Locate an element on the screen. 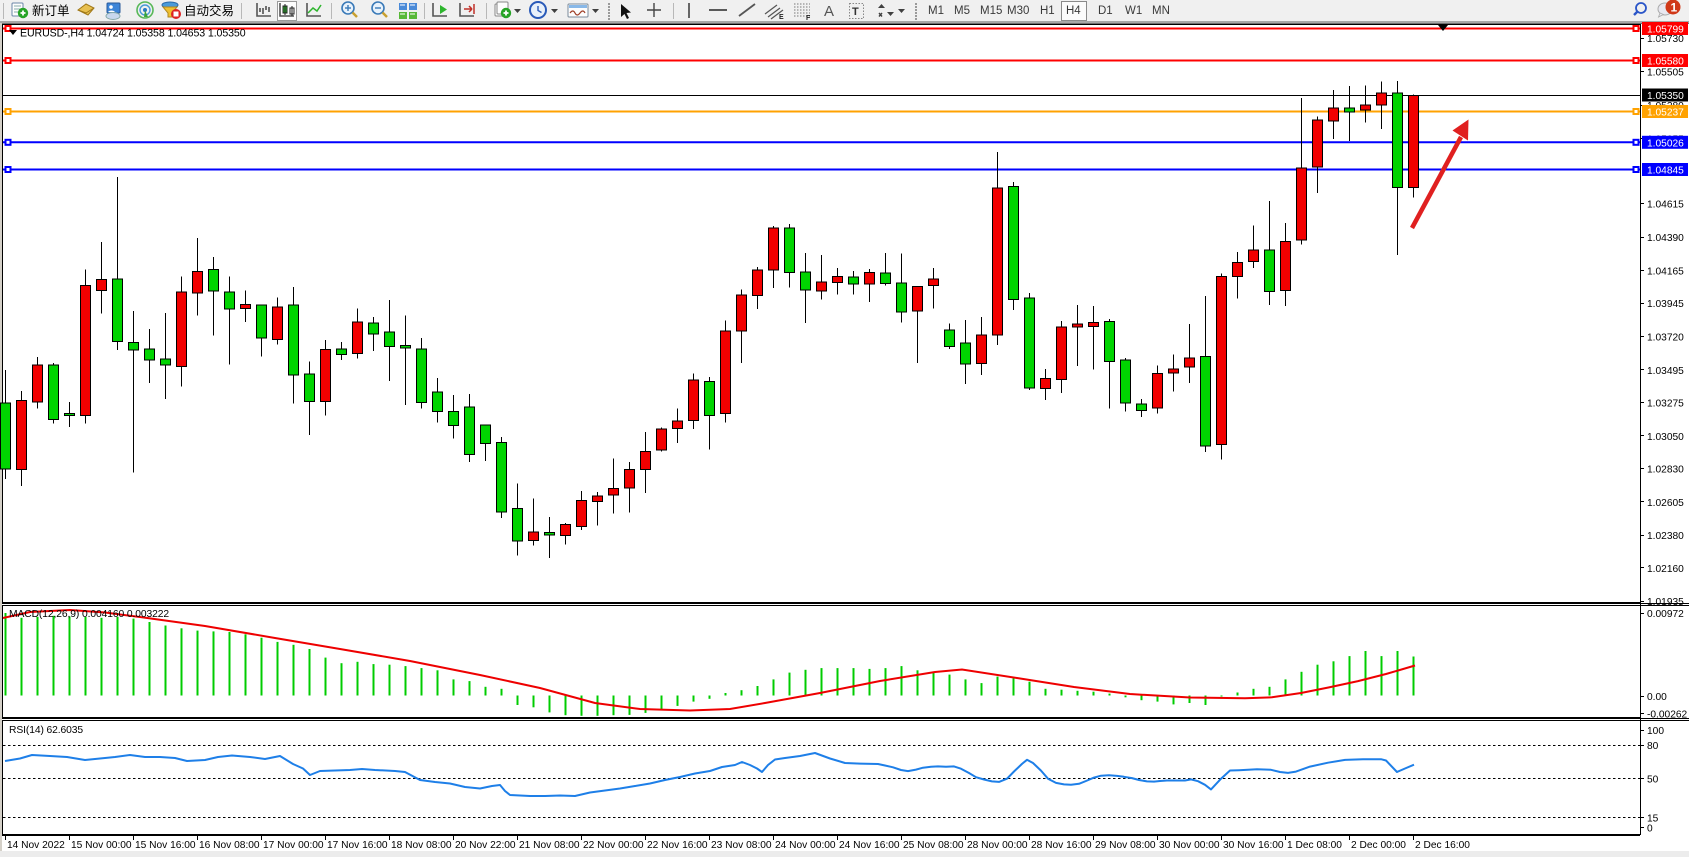 The height and width of the screenshot is (857, 1689). svg-text: 1 is located at coordinates (1674, 8).